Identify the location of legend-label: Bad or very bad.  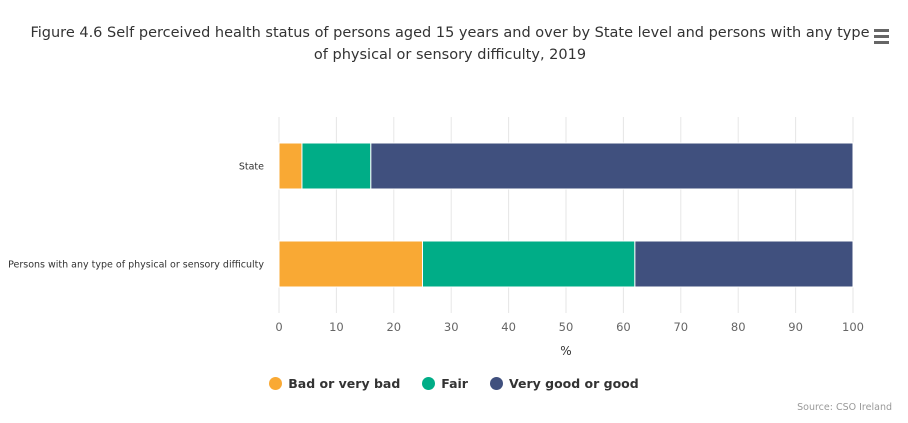
(344, 383).